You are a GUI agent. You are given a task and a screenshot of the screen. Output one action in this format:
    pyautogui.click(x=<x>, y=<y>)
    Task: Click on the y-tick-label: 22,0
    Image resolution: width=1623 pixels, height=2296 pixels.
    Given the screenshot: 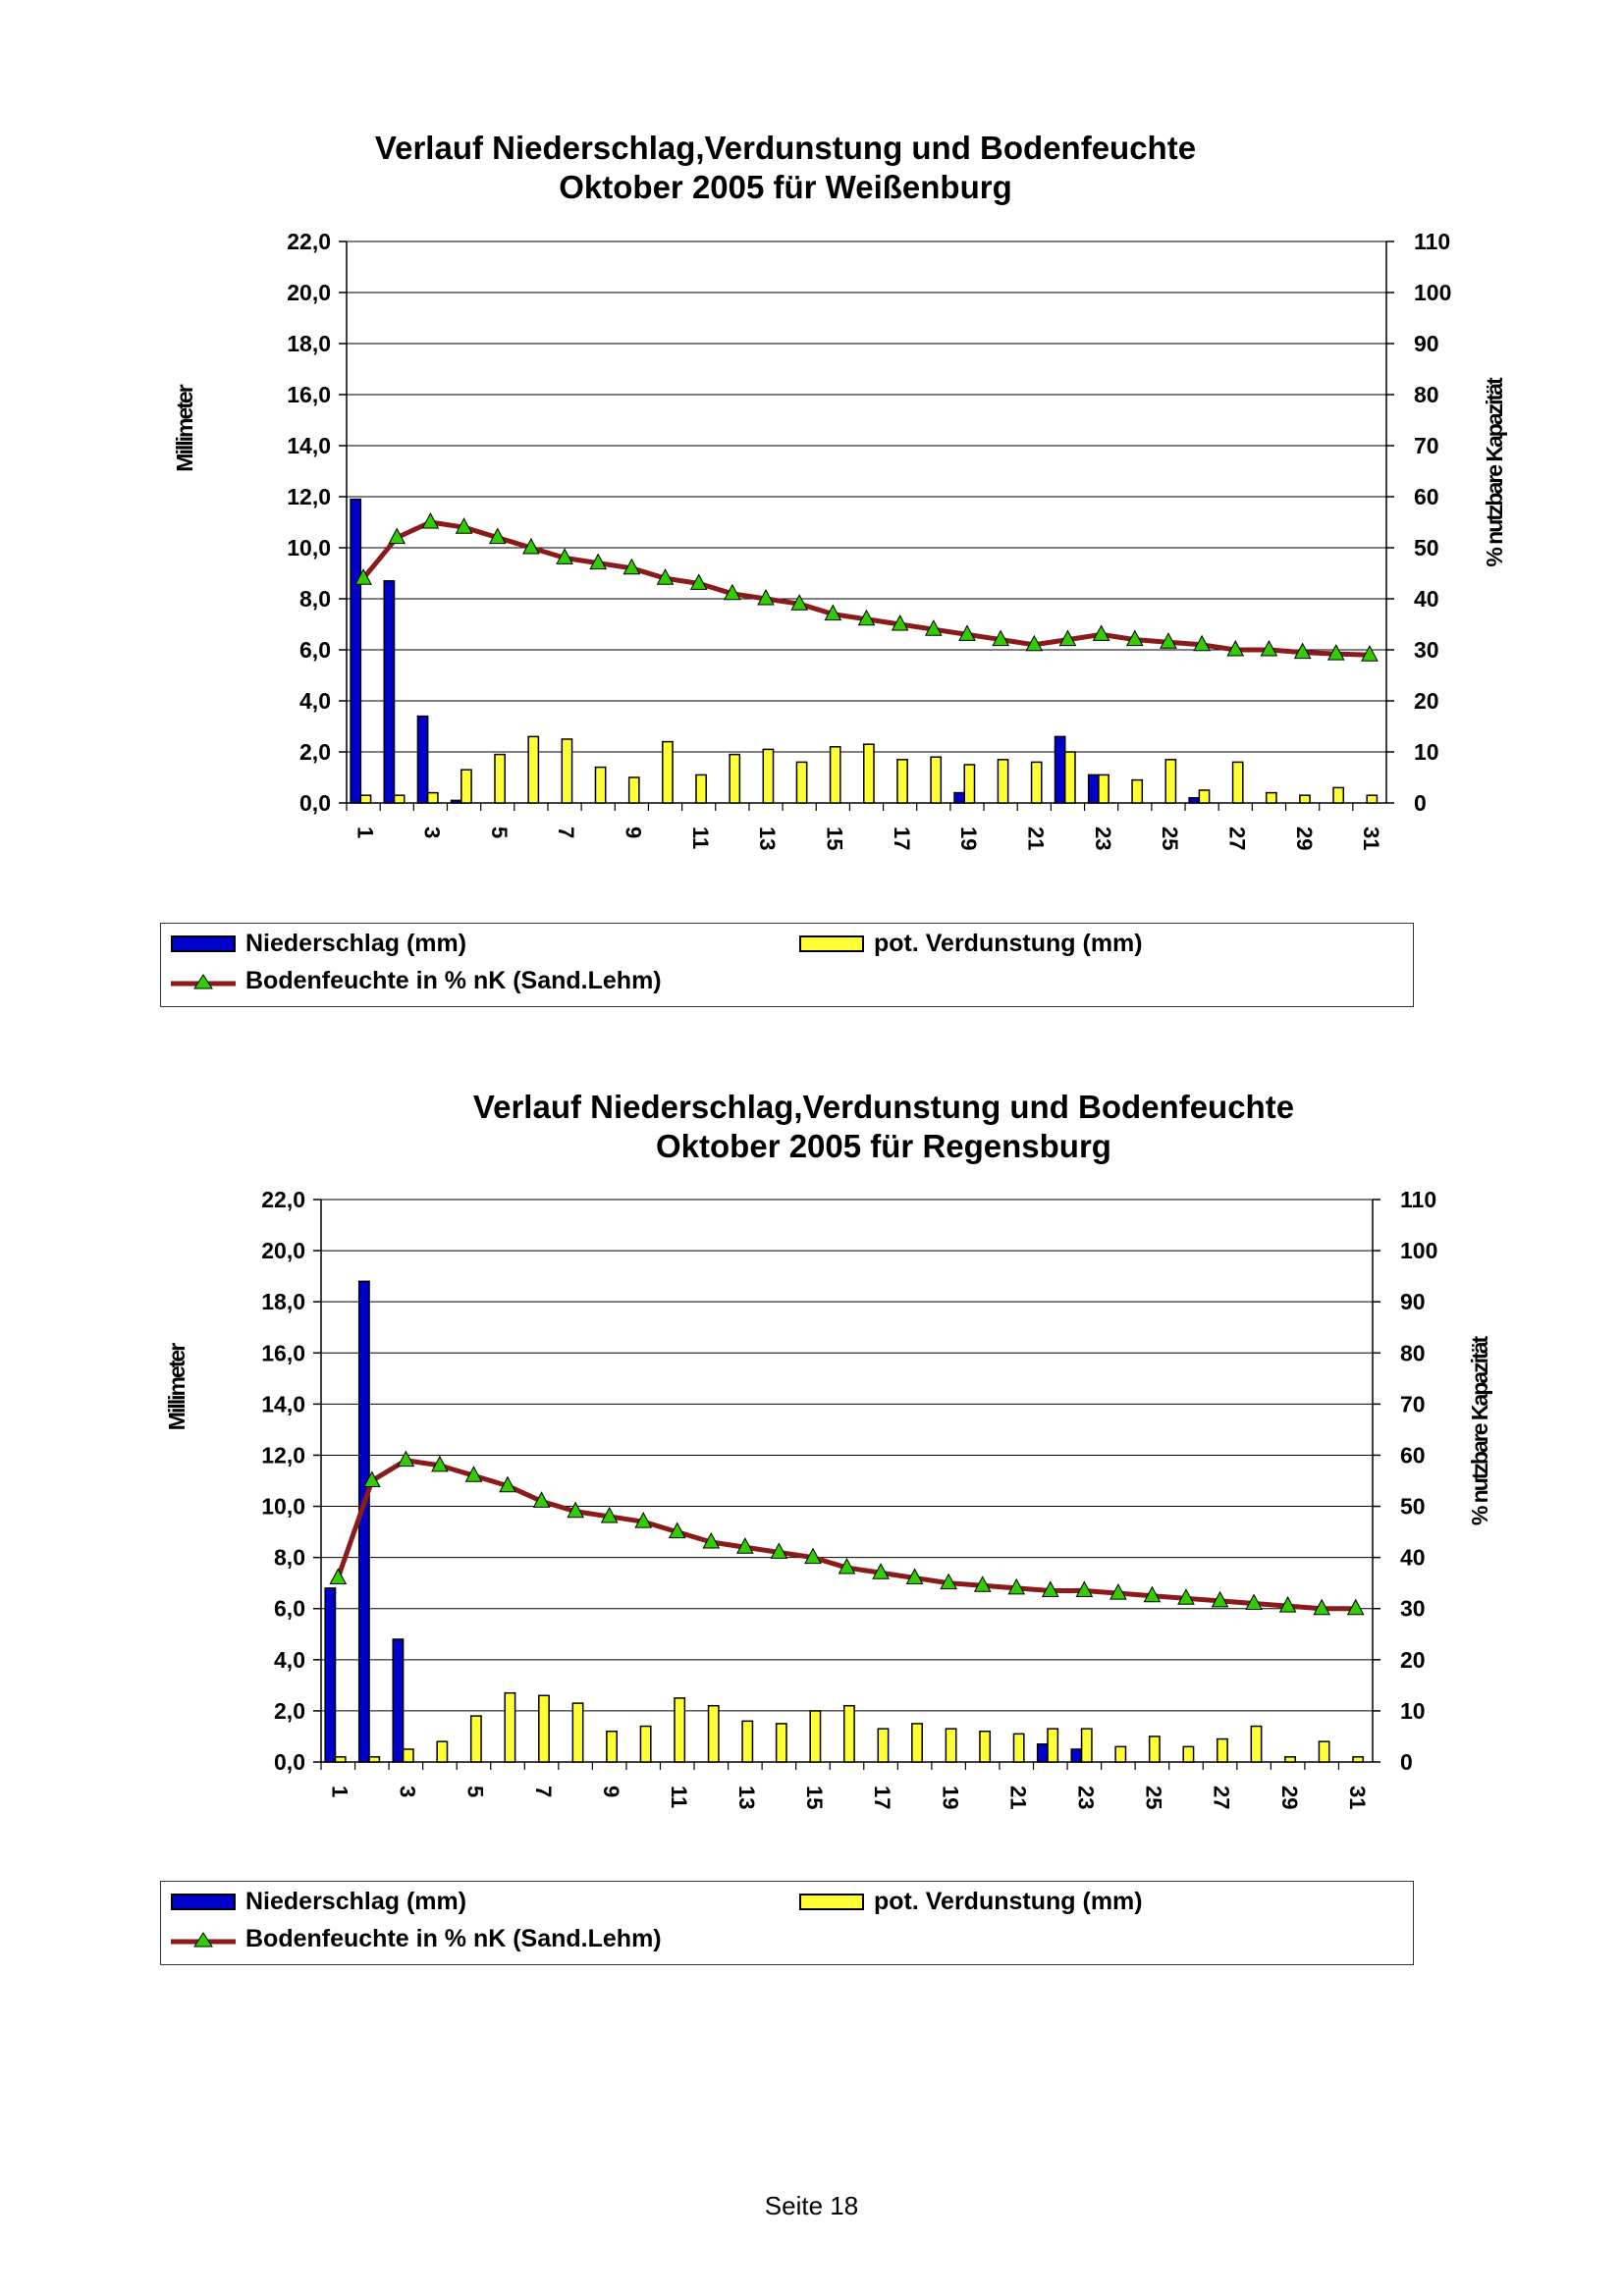 What is the action you would take?
    pyautogui.click(x=309, y=242)
    